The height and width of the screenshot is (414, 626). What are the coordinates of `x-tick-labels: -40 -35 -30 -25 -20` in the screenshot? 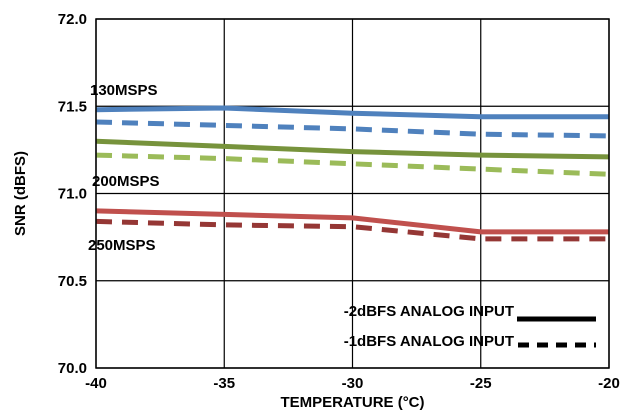 It's located at (352, 383).